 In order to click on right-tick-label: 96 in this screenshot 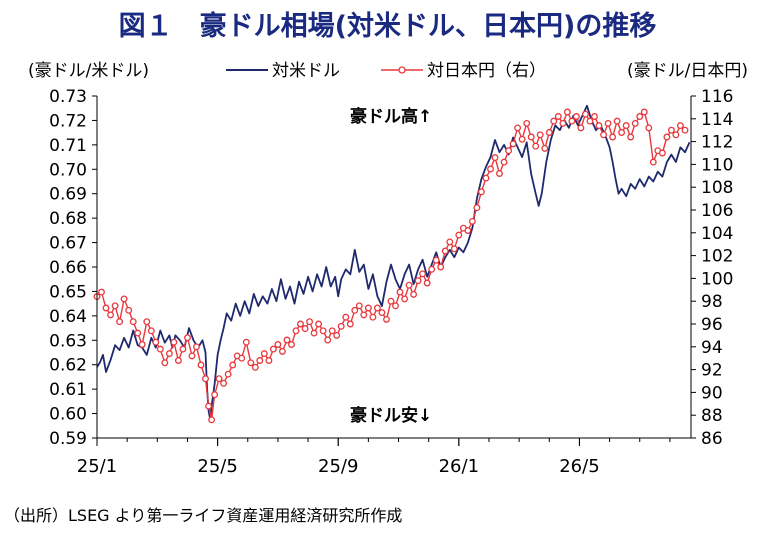, I will do `click(712, 325)`.